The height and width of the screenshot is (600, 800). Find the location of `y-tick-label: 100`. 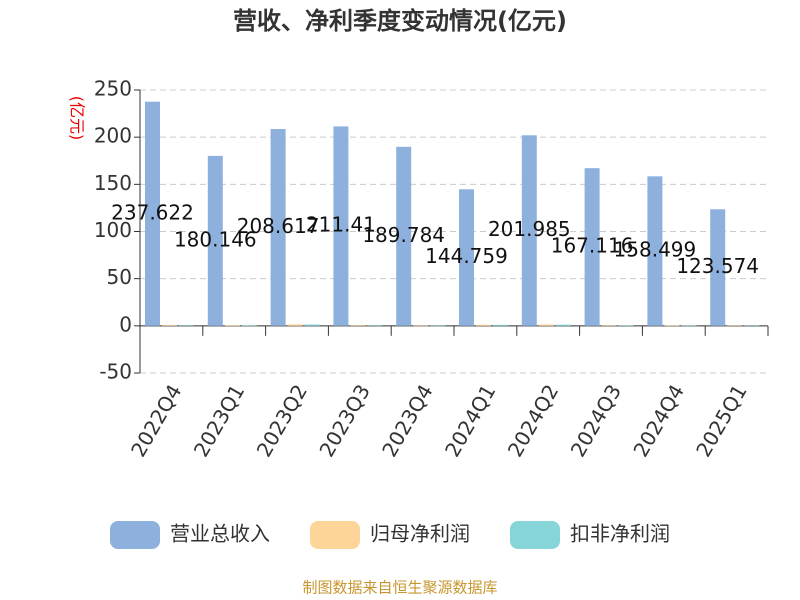

y-tick-label: 100 is located at coordinates (113, 230).